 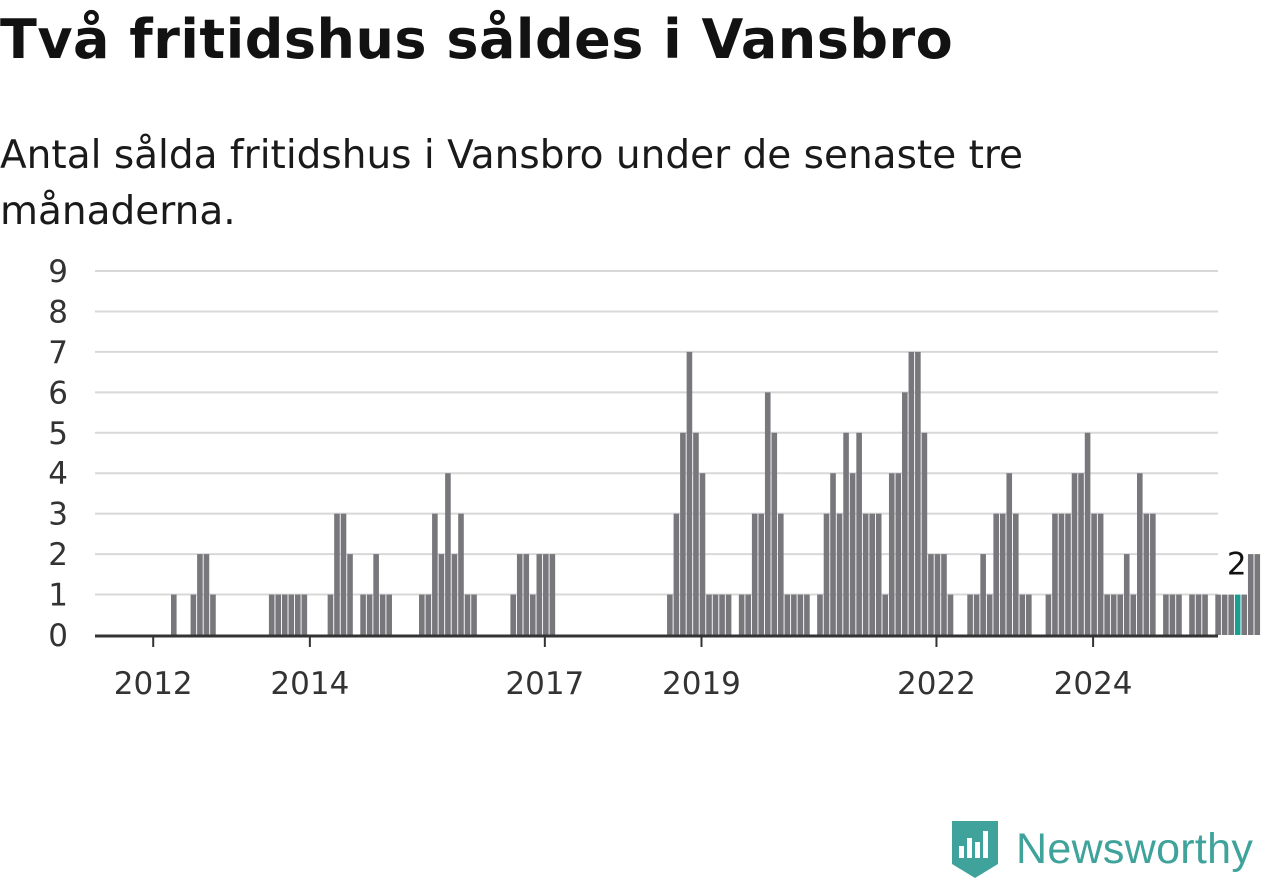 What do you see at coordinates (975, 849) in the screenshot?
I see `newsworthy-logo-icon` at bounding box center [975, 849].